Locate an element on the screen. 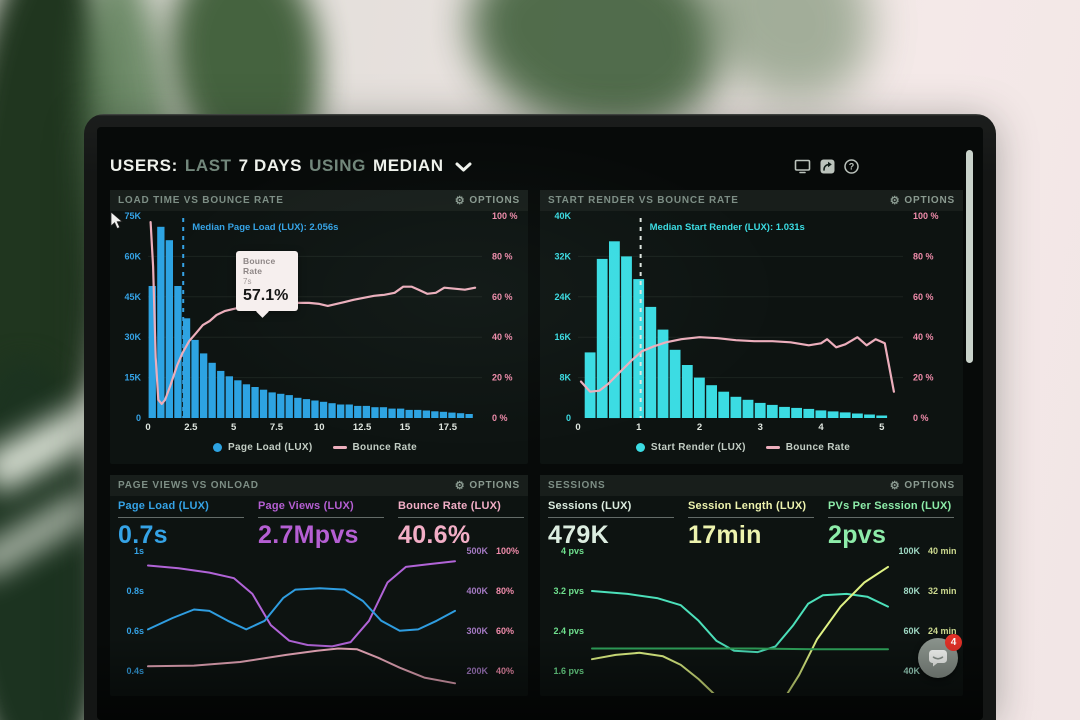 Image resolution: width=1080 pixels, height=720 pixels. legend-dot is located at coordinates (218, 447).